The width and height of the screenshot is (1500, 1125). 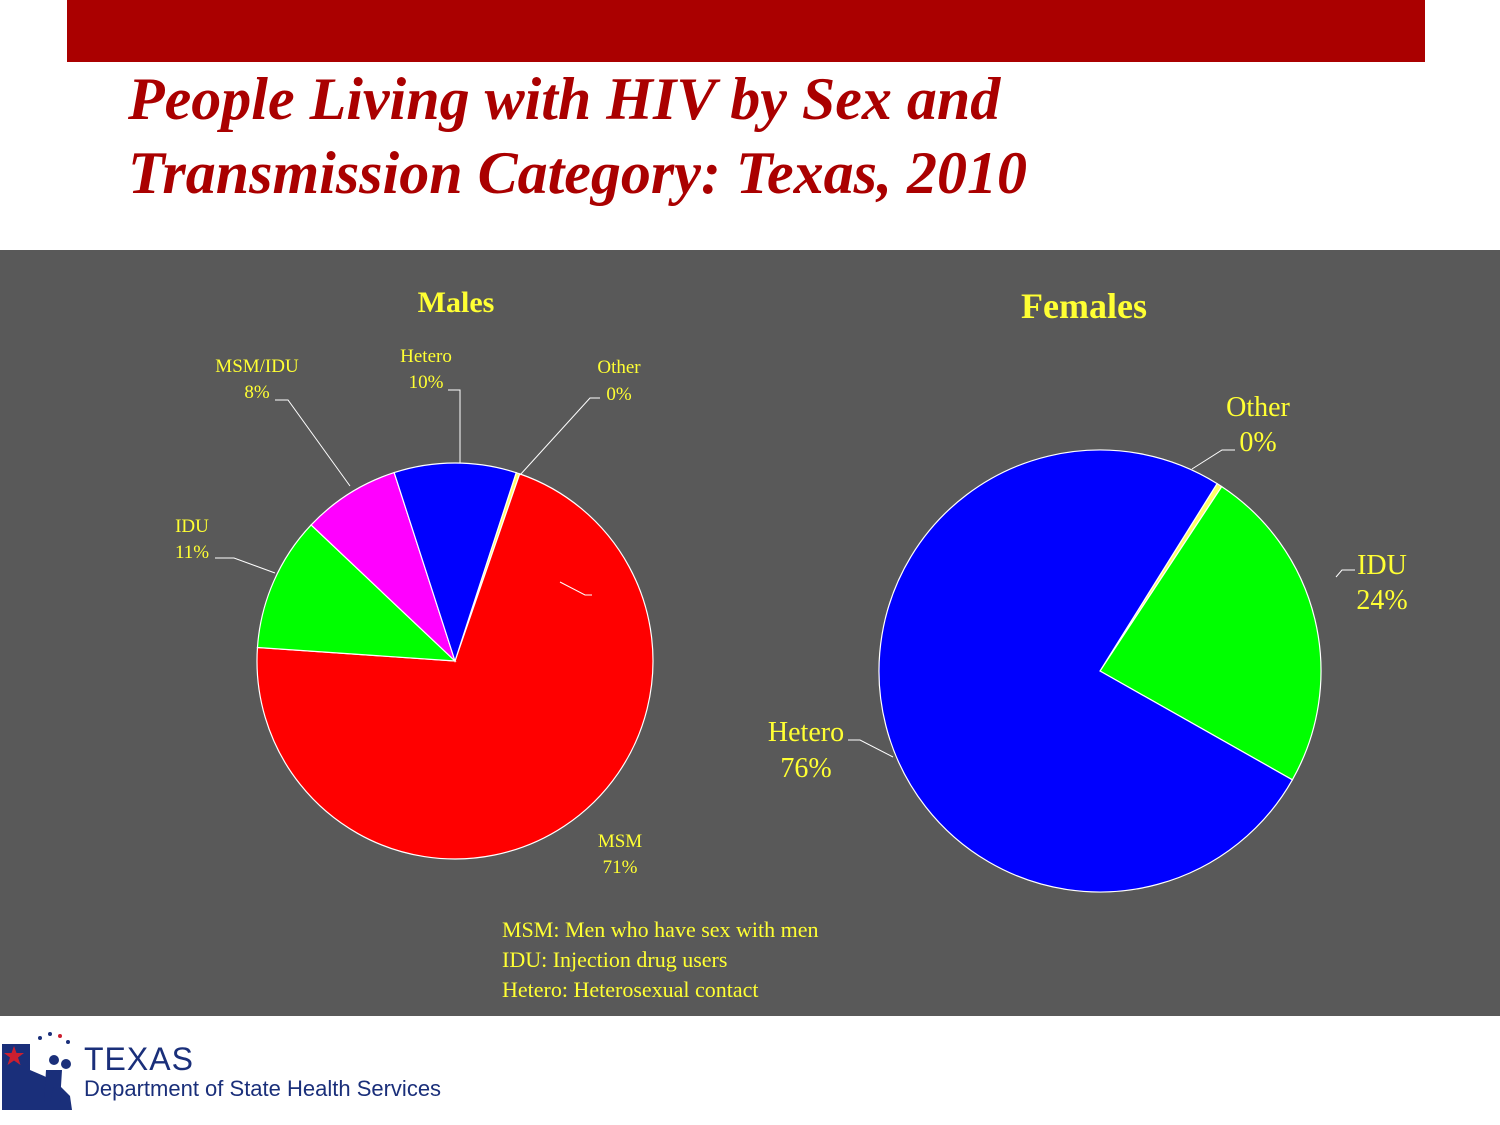 I want to click on males-leader-other, so click(x=559, y=436).